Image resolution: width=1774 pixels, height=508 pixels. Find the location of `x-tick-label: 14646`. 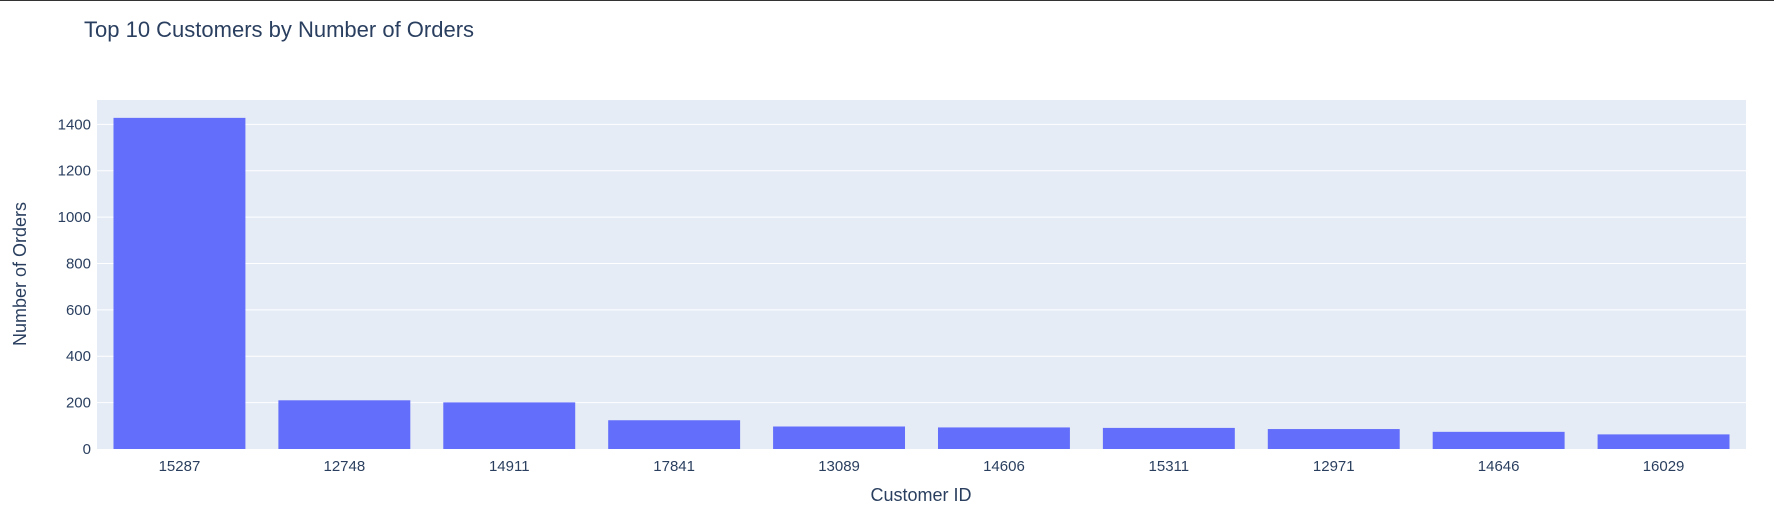

x-tick-label: 14646 is located at coordinates (1499, 466).